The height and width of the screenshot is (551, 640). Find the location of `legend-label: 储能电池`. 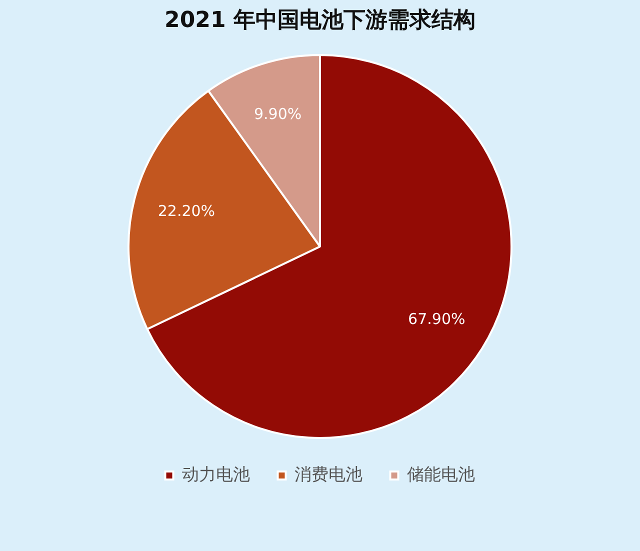

legend-label: 储能电池 is located at coordinates (440, 474).